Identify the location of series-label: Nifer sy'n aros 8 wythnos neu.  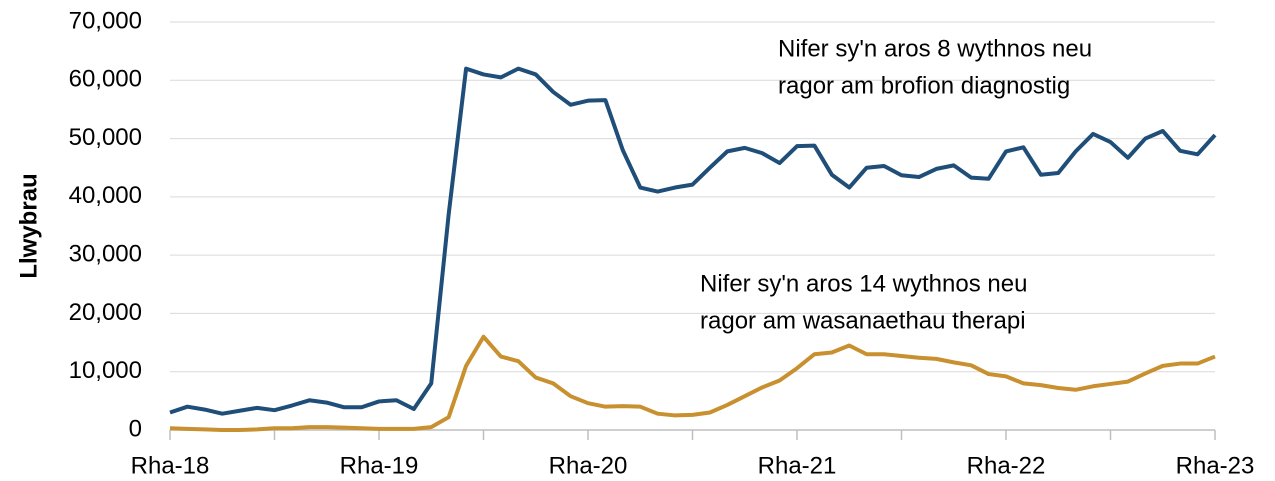
(935, 48).